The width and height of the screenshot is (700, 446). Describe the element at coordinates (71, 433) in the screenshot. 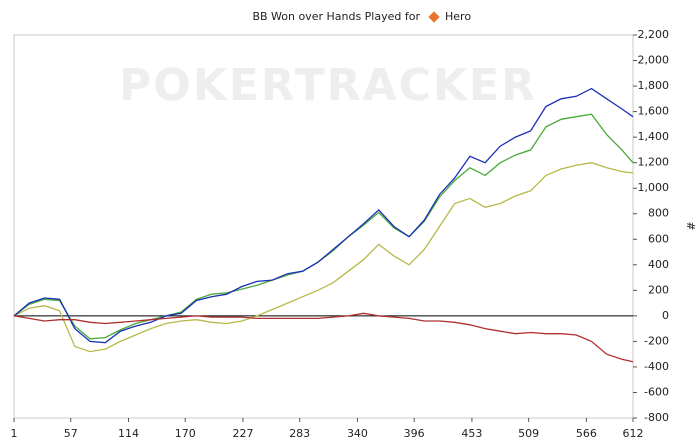

I see `x-tick-label: 57` at that location.